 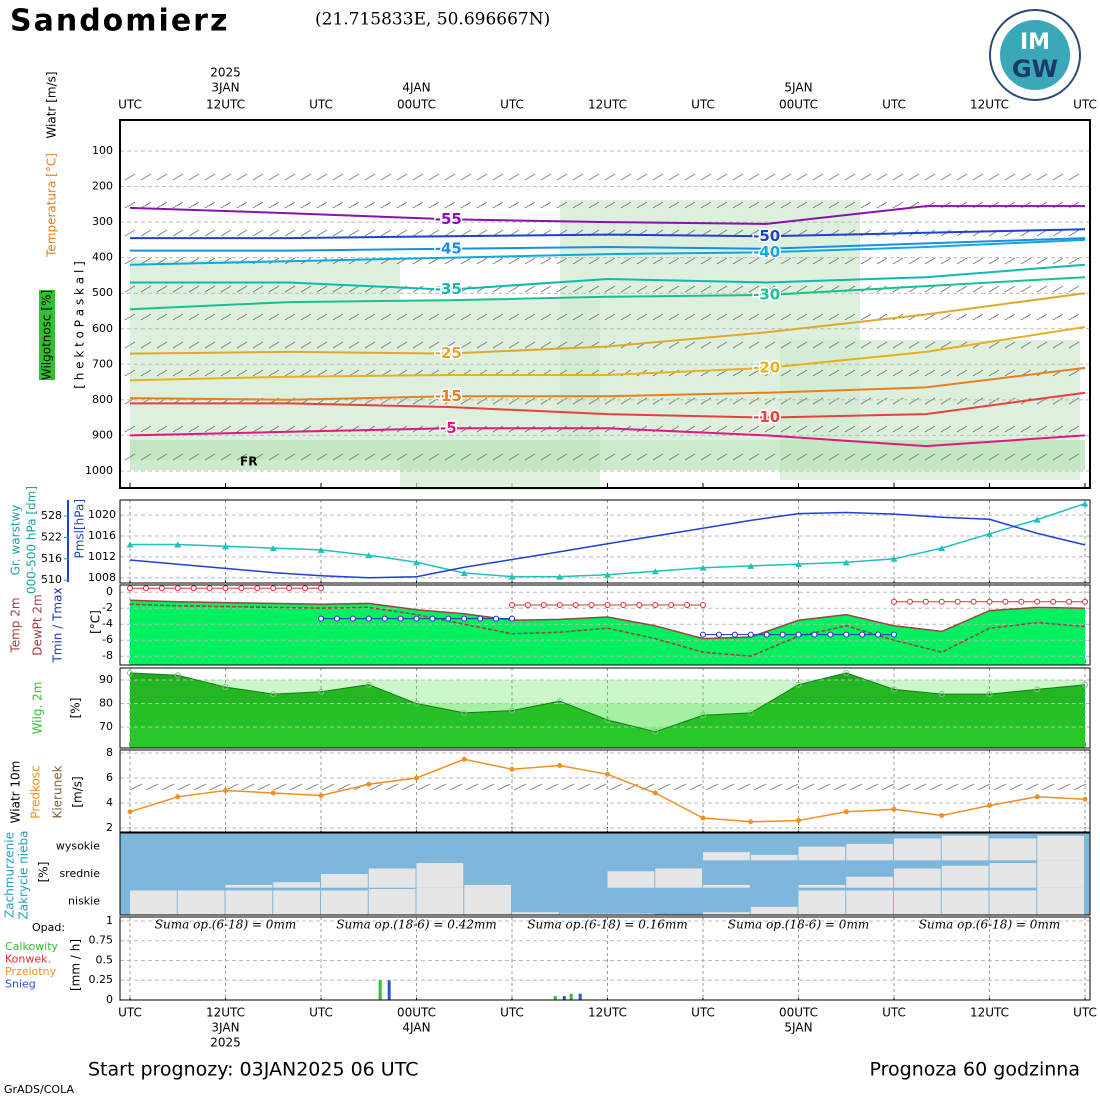 What do you see at coordinates (766, 252) in the screenshot?
I see `isotherm-label: -40` at bounding box center [766, 252].